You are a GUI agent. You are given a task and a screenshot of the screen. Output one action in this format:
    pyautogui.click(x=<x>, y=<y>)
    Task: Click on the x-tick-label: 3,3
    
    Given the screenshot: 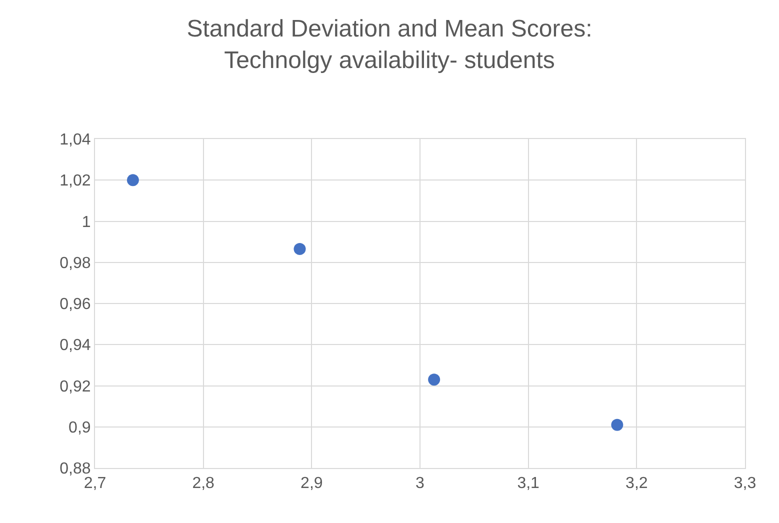 What is the action you would take?
    pyautogui.click(x=745, y=483)
    